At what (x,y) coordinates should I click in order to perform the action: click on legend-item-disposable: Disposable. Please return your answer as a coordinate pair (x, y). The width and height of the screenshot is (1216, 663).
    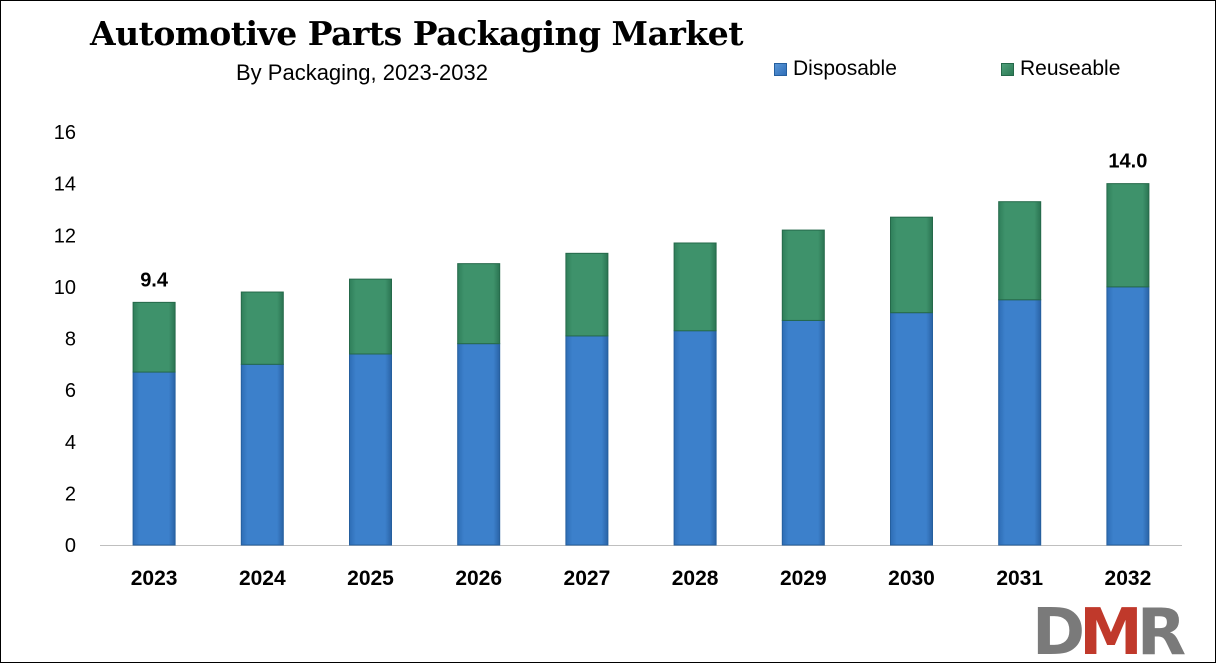
    Looking at the image, I should click on (835, 69).